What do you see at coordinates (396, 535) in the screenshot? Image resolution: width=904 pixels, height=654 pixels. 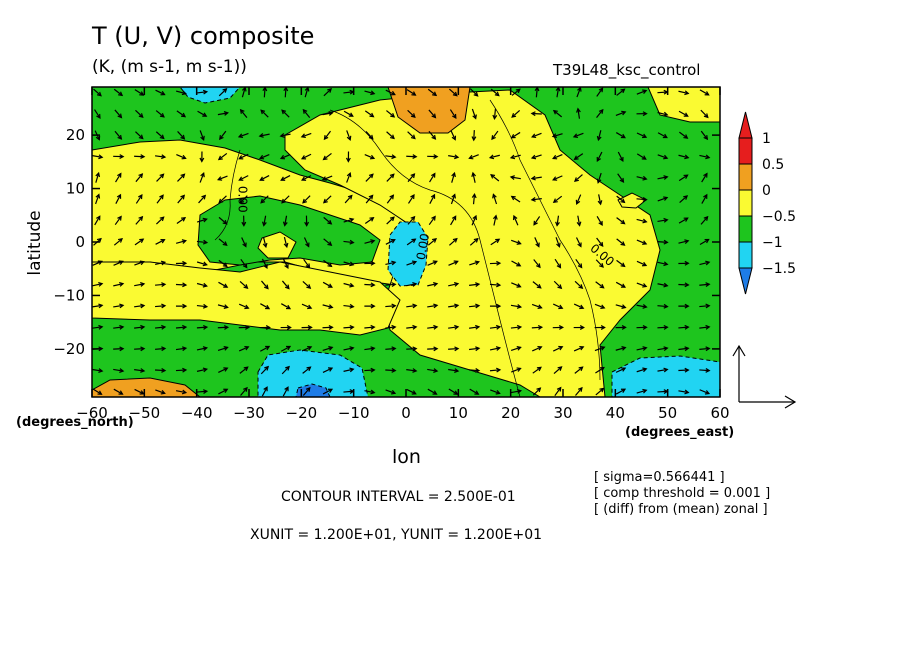 I see `vector-units-text: XUNIT = 1.200E+01, YUNIT = 1.200E+01` at bounding box center [396, 535].